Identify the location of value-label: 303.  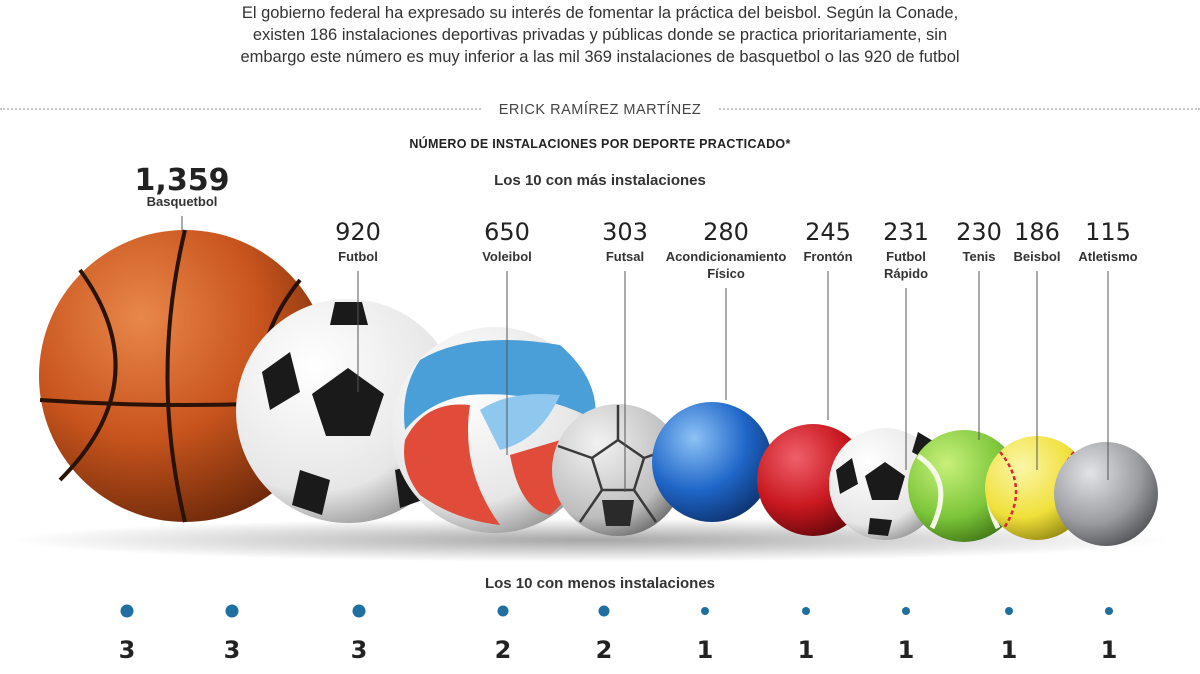
(625, 232).